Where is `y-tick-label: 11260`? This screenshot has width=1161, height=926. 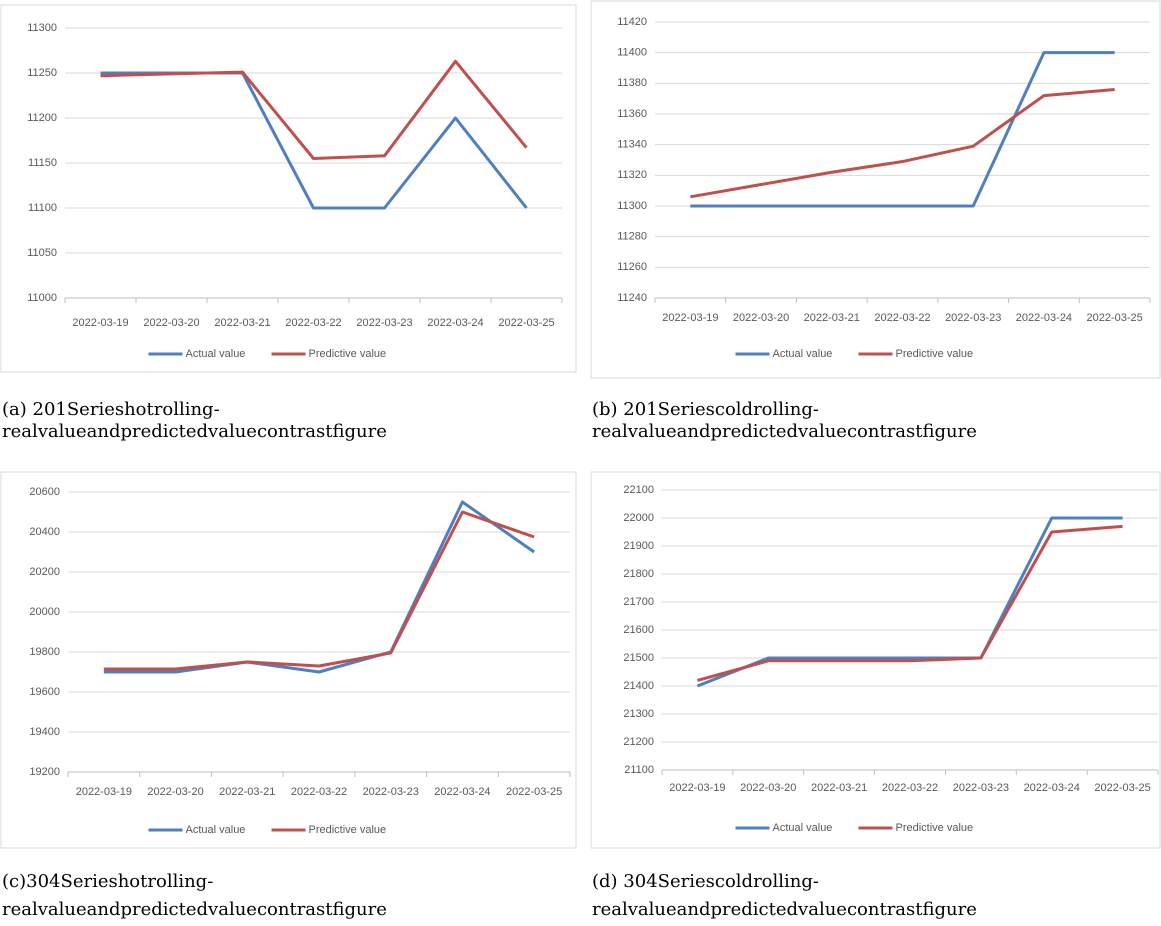
y-tick-label: 11260 is located at coordinates (632, 267).